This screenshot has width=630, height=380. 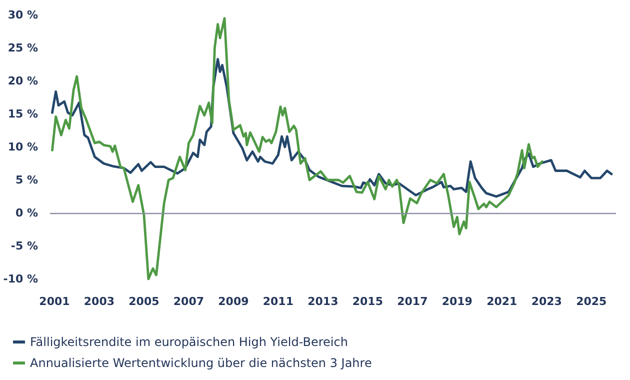 What do you see at coordinates (591, 301) in the screenshot?
I see `x-tick-label: 2025` at bounding box center [591, 301].